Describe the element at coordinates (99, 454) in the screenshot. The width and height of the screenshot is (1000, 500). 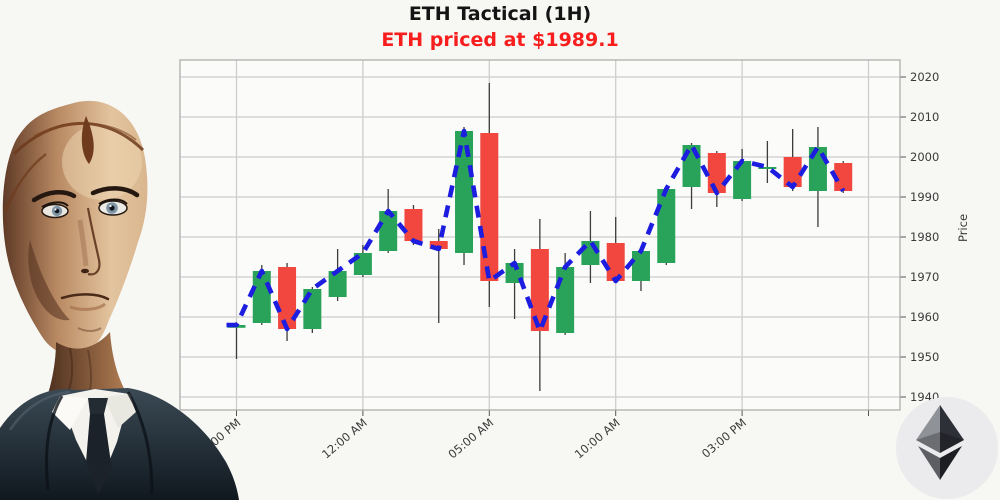
I see `tie` at that location.